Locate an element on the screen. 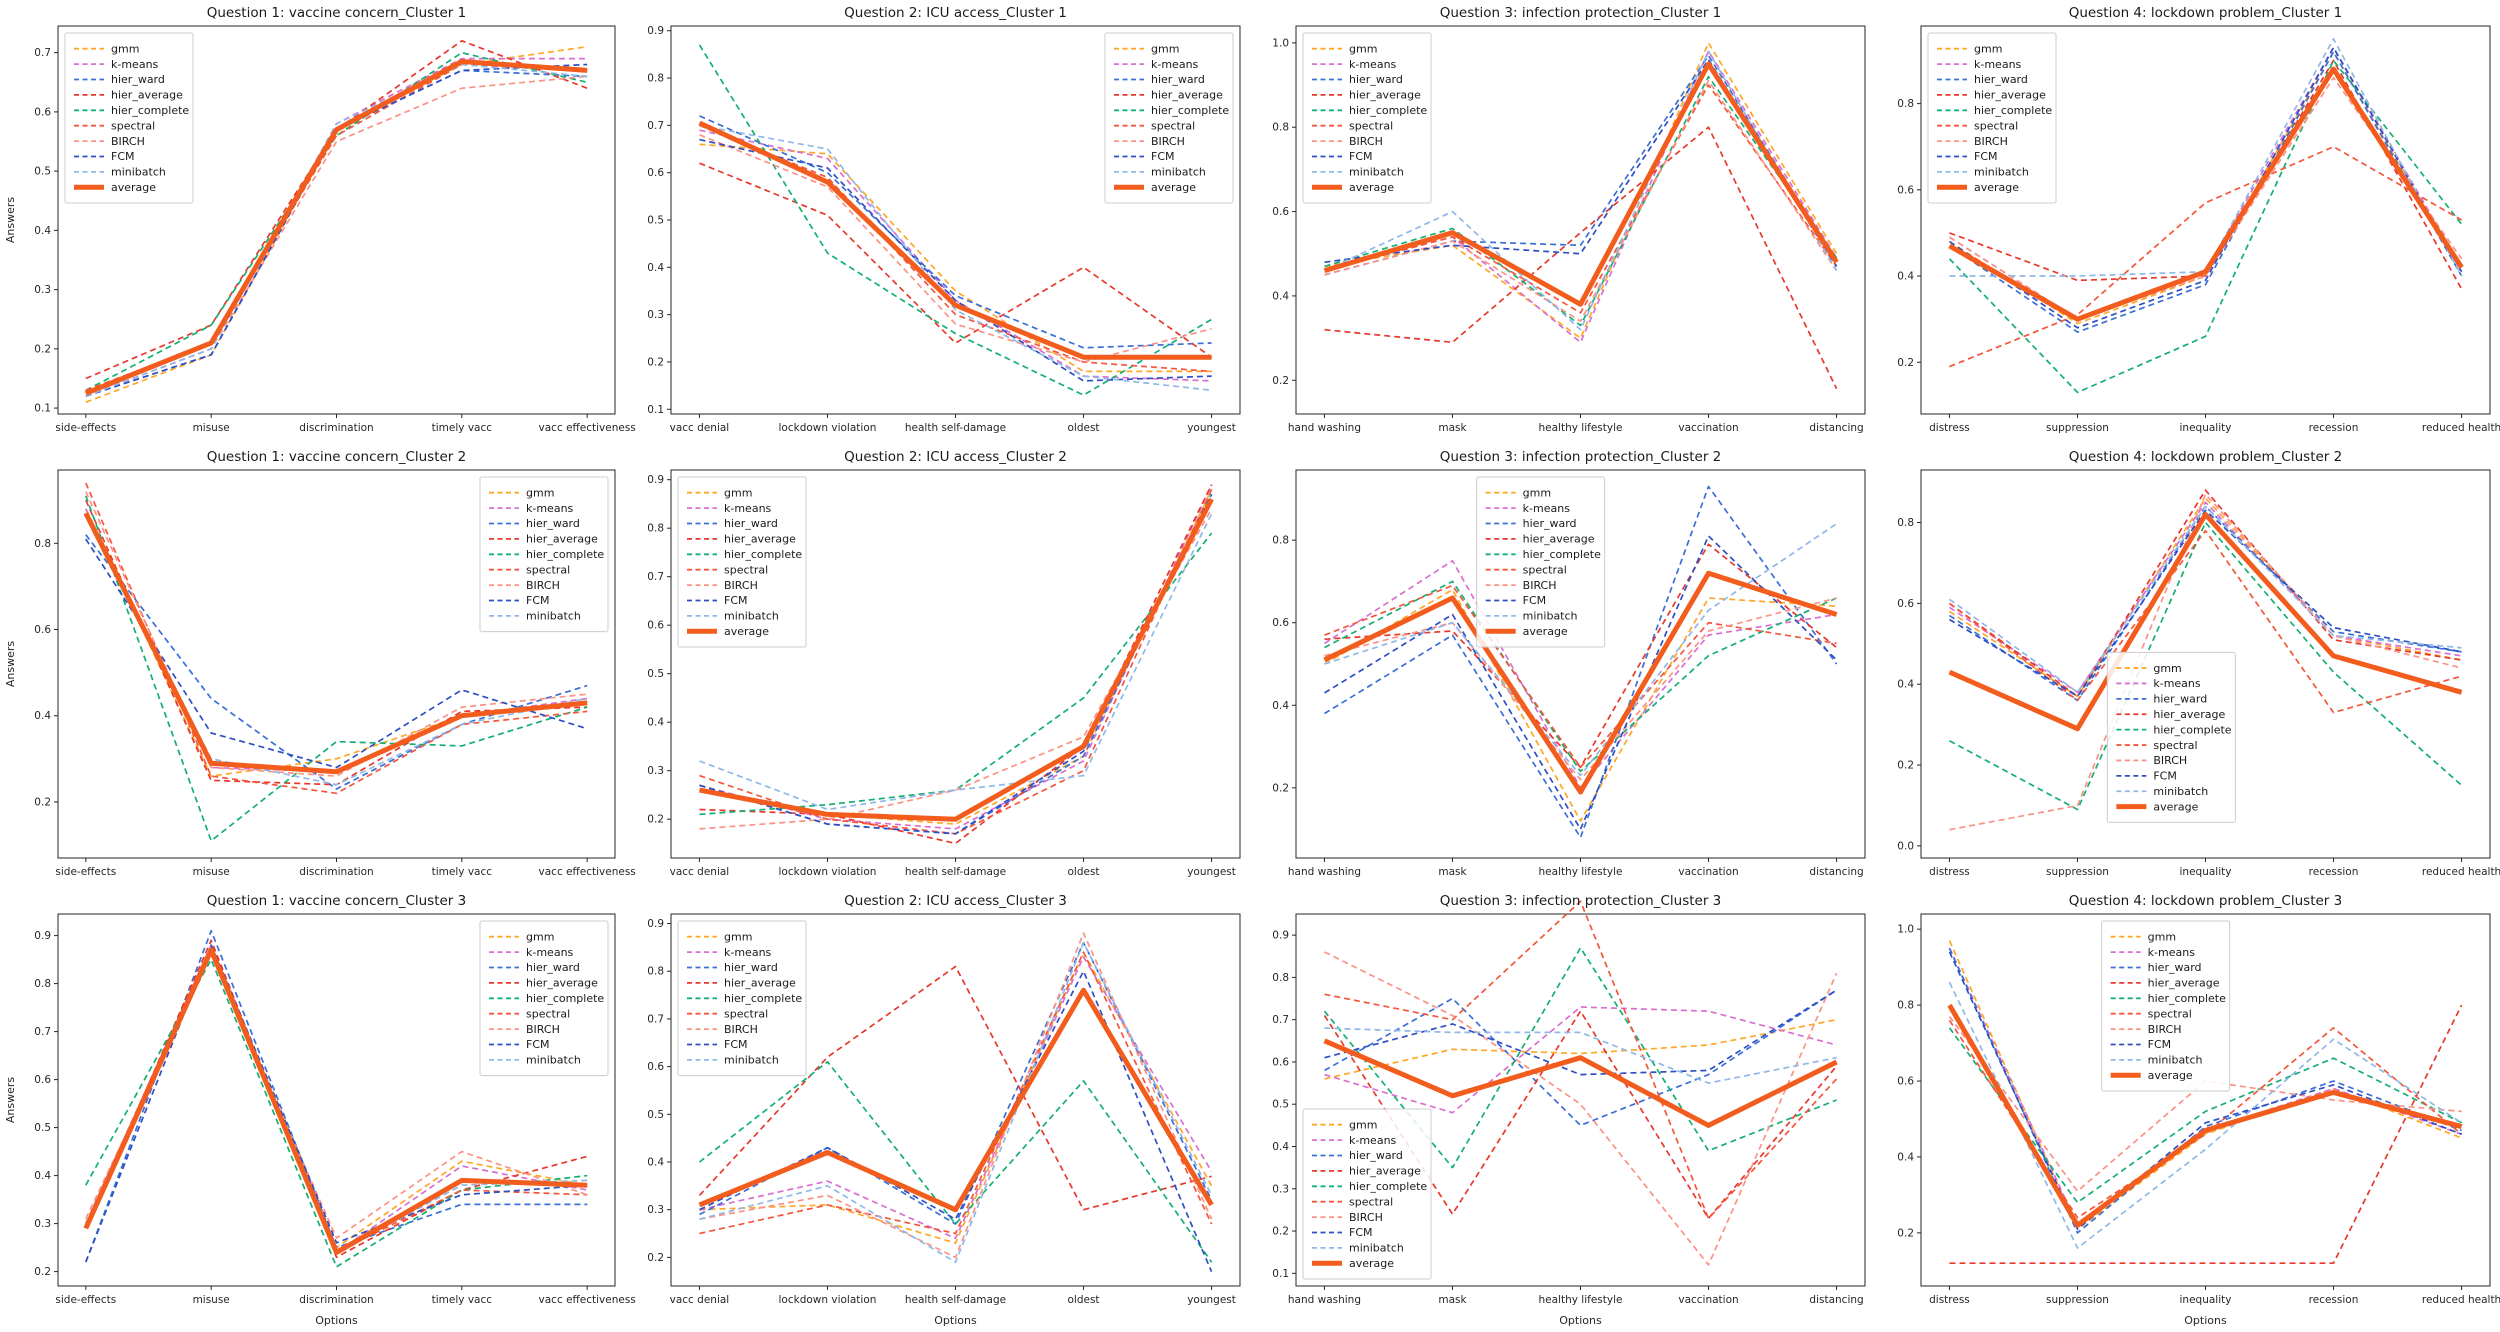  chart-title: Question 4: lockdown problem_Cluster 1 is located at coordinates (2205, 13).